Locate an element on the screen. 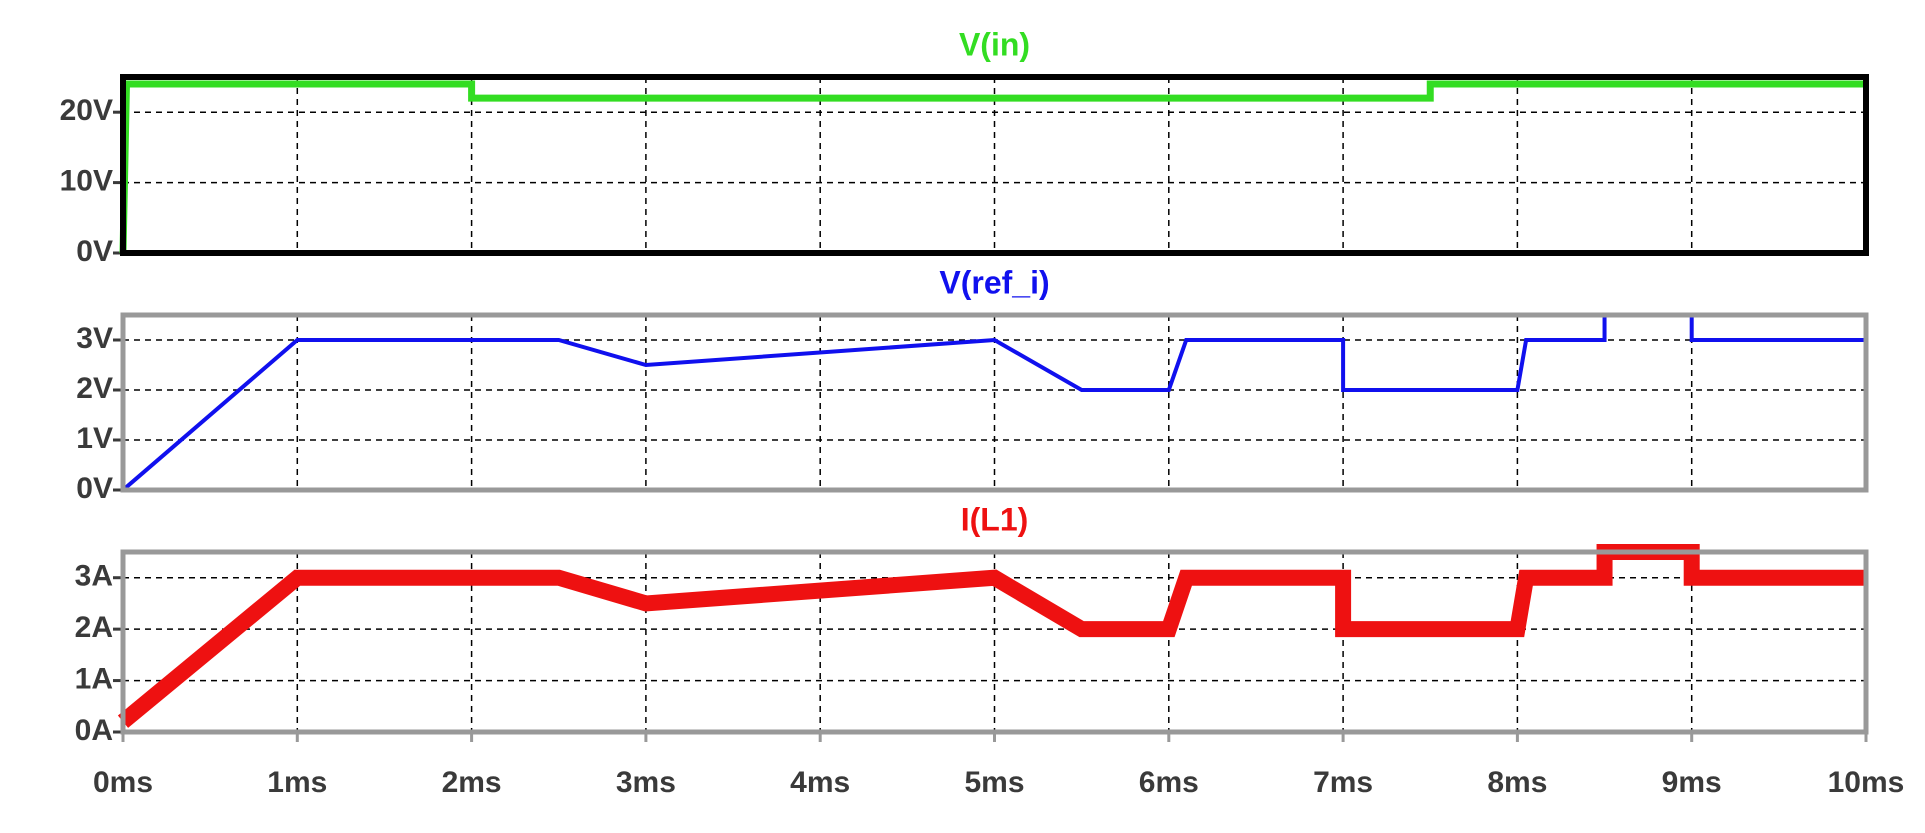 The image size is (1925, 833). x-tick-label: 9ms is located at coordinates (1692, 782).